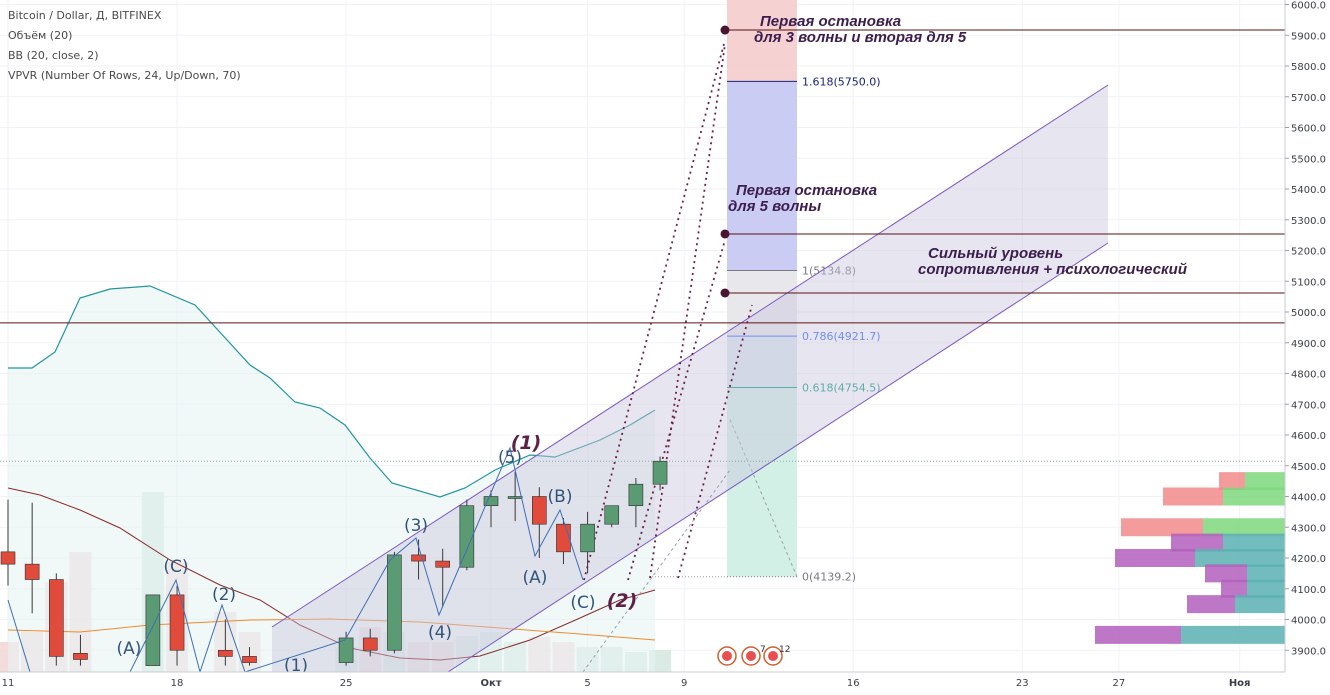 Image resolution: width=1330 pixels, height=695 pixels. I want to click on price-tick-label: 4200.0, so click(1308, 559).